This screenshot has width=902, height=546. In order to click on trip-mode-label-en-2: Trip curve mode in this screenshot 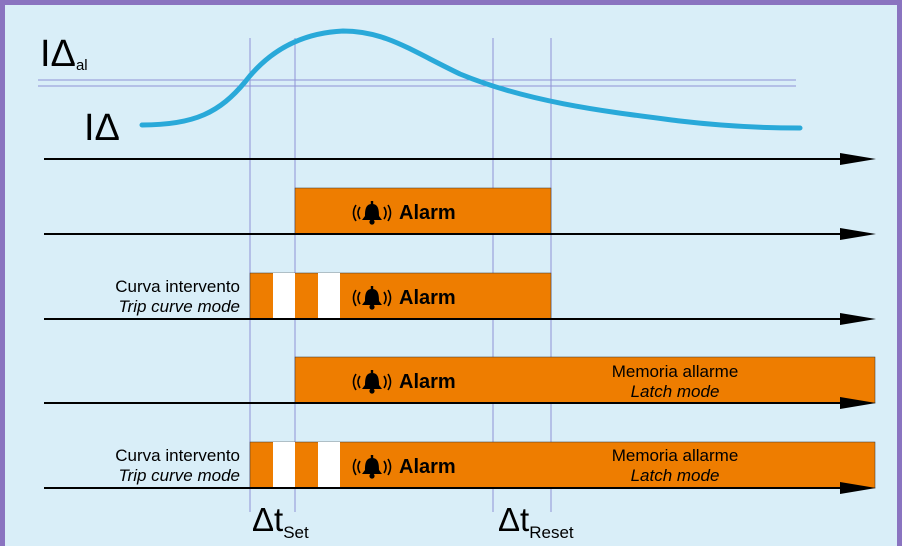, I will do `click(179, 475)`.